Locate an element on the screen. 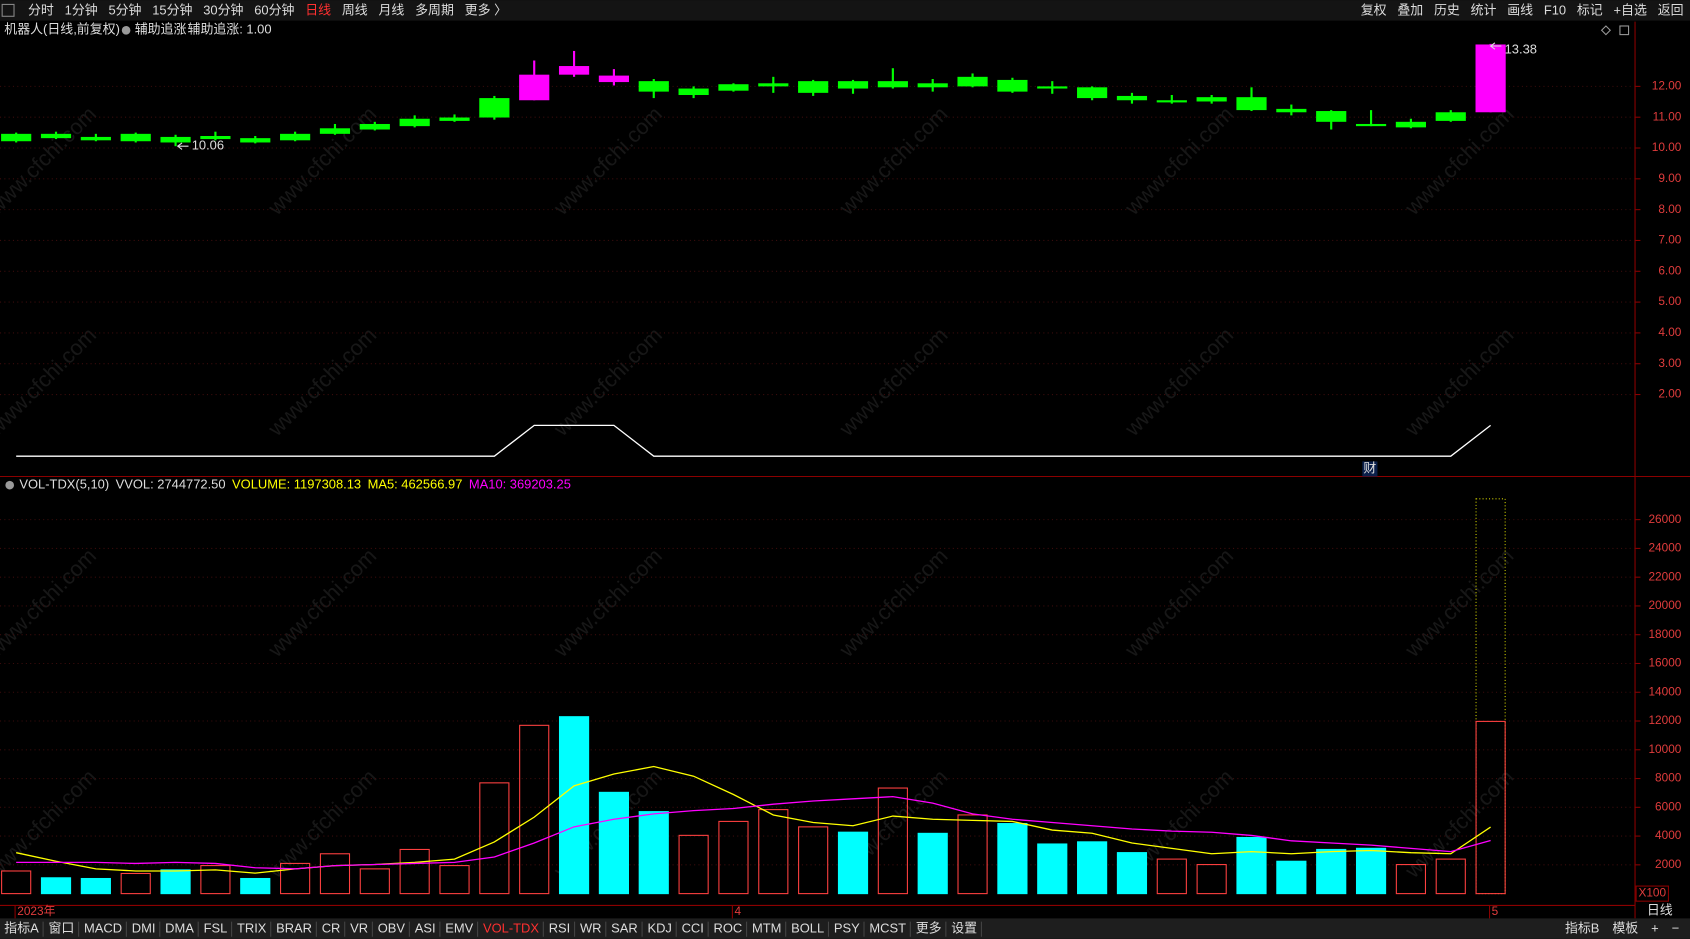 This screenshot has height=939, width=1690. period-tab: 日线 is located at coordinates (318, 9).